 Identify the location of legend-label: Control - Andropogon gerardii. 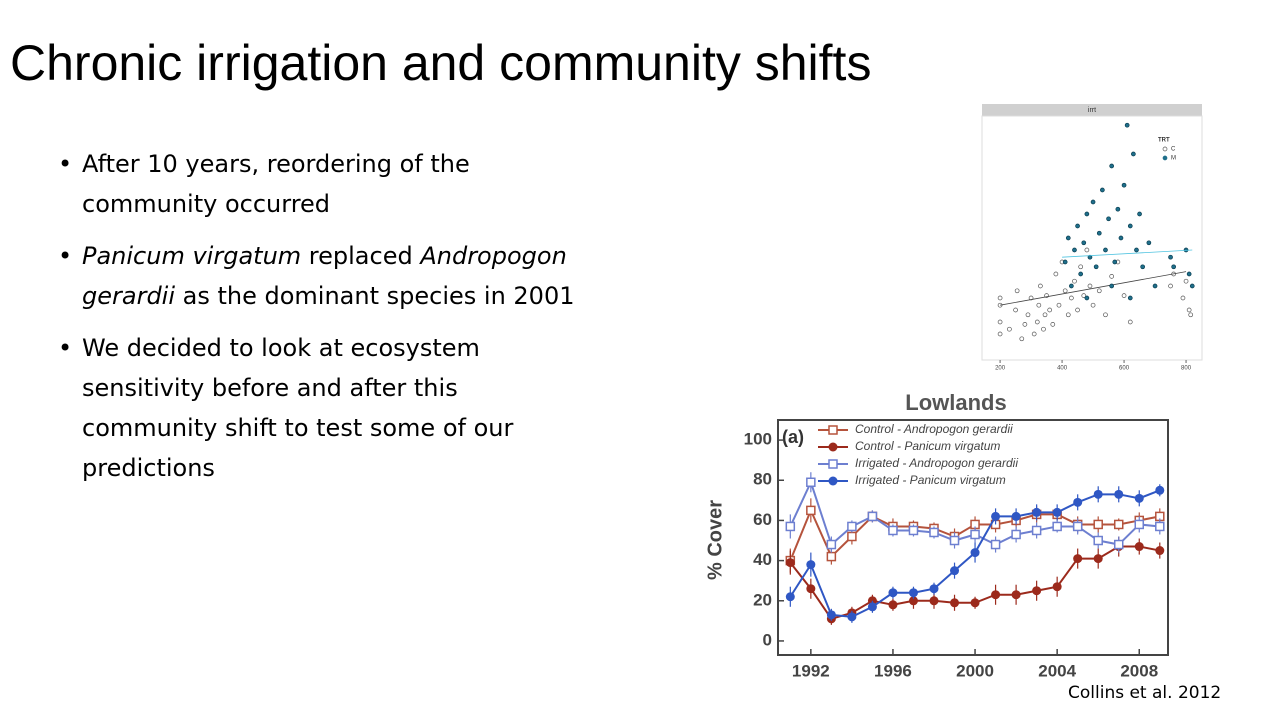
(934, 429).